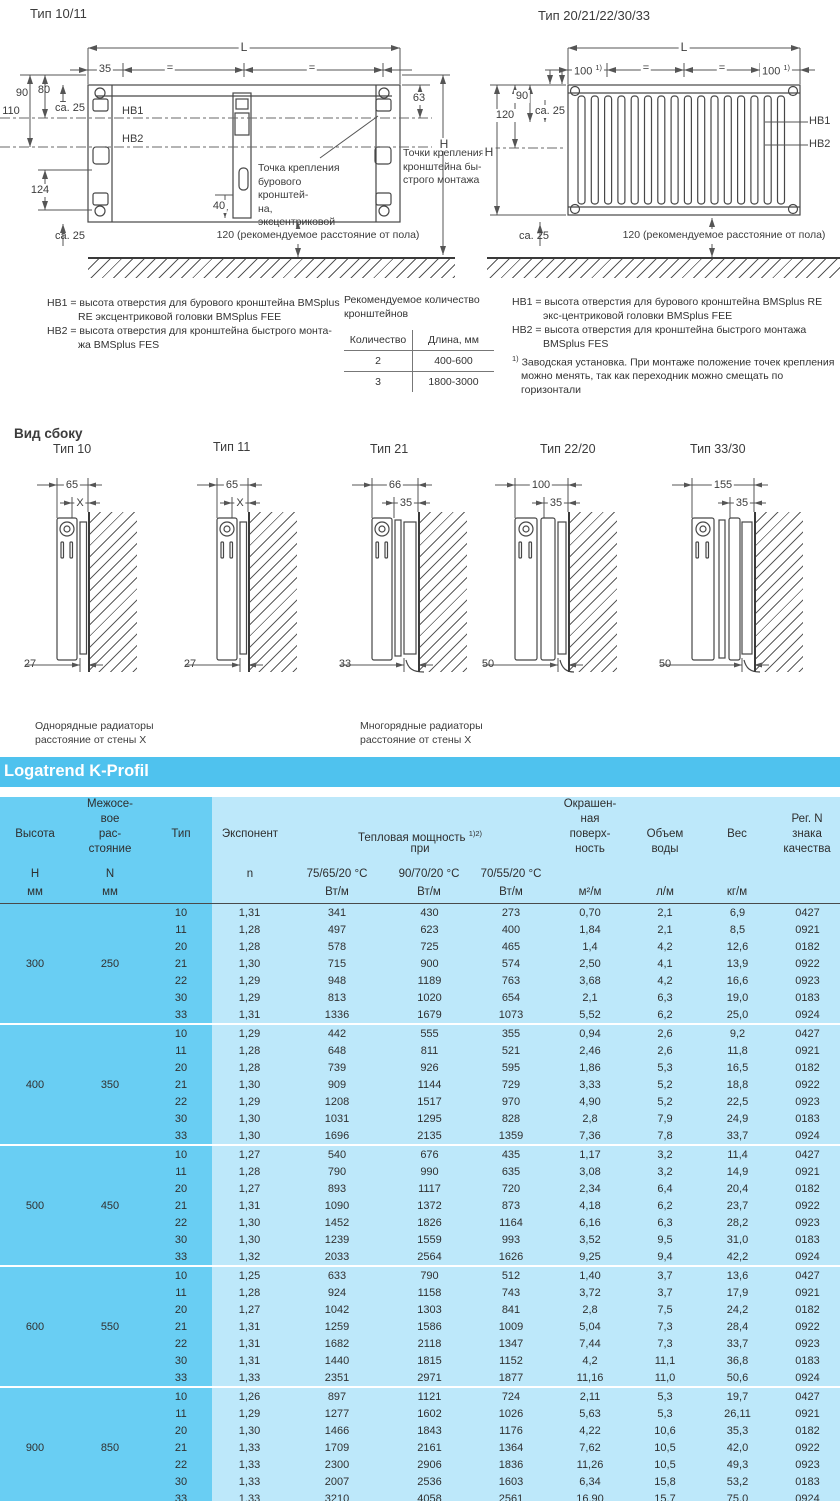  I want to click on cell-volume: 6,3, so click(665, 997).